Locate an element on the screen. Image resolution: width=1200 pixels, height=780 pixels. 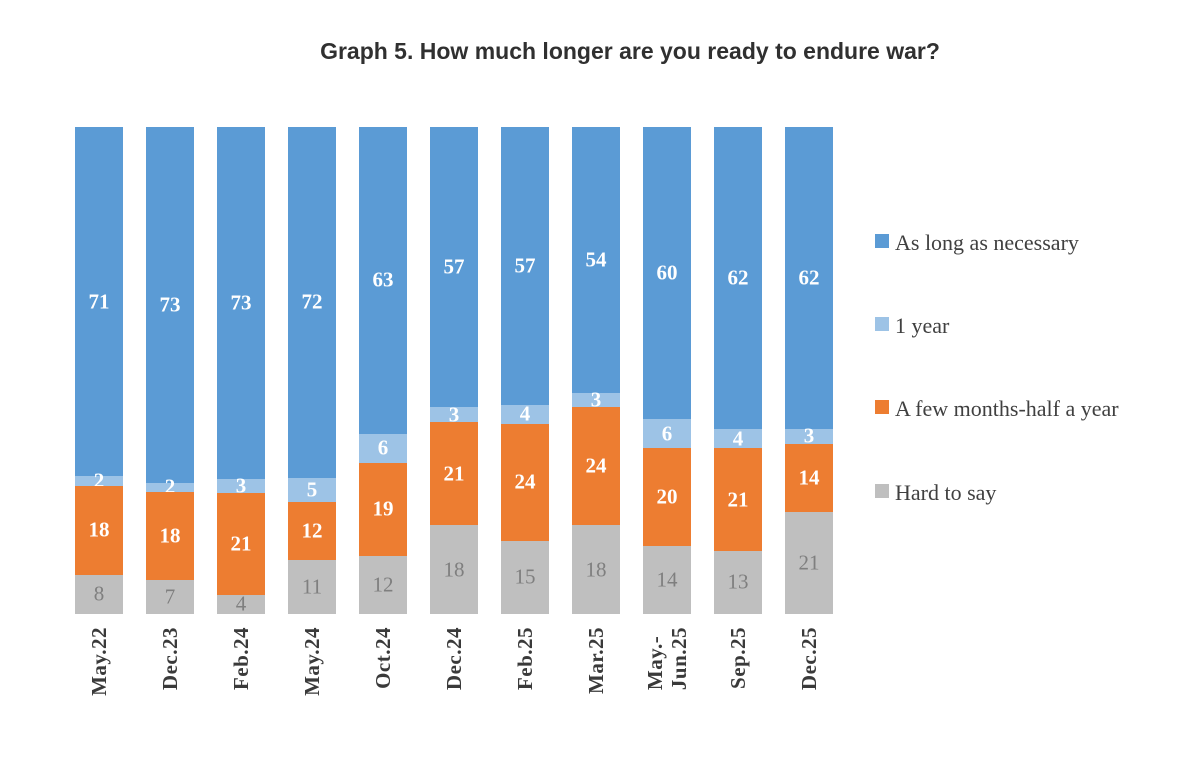
legend-item: 1 year is located at coordinates (1020, 325).